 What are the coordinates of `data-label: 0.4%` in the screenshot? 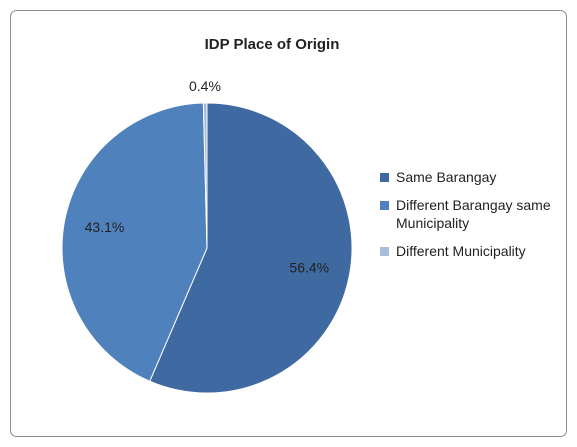 It's located at (205, 86).